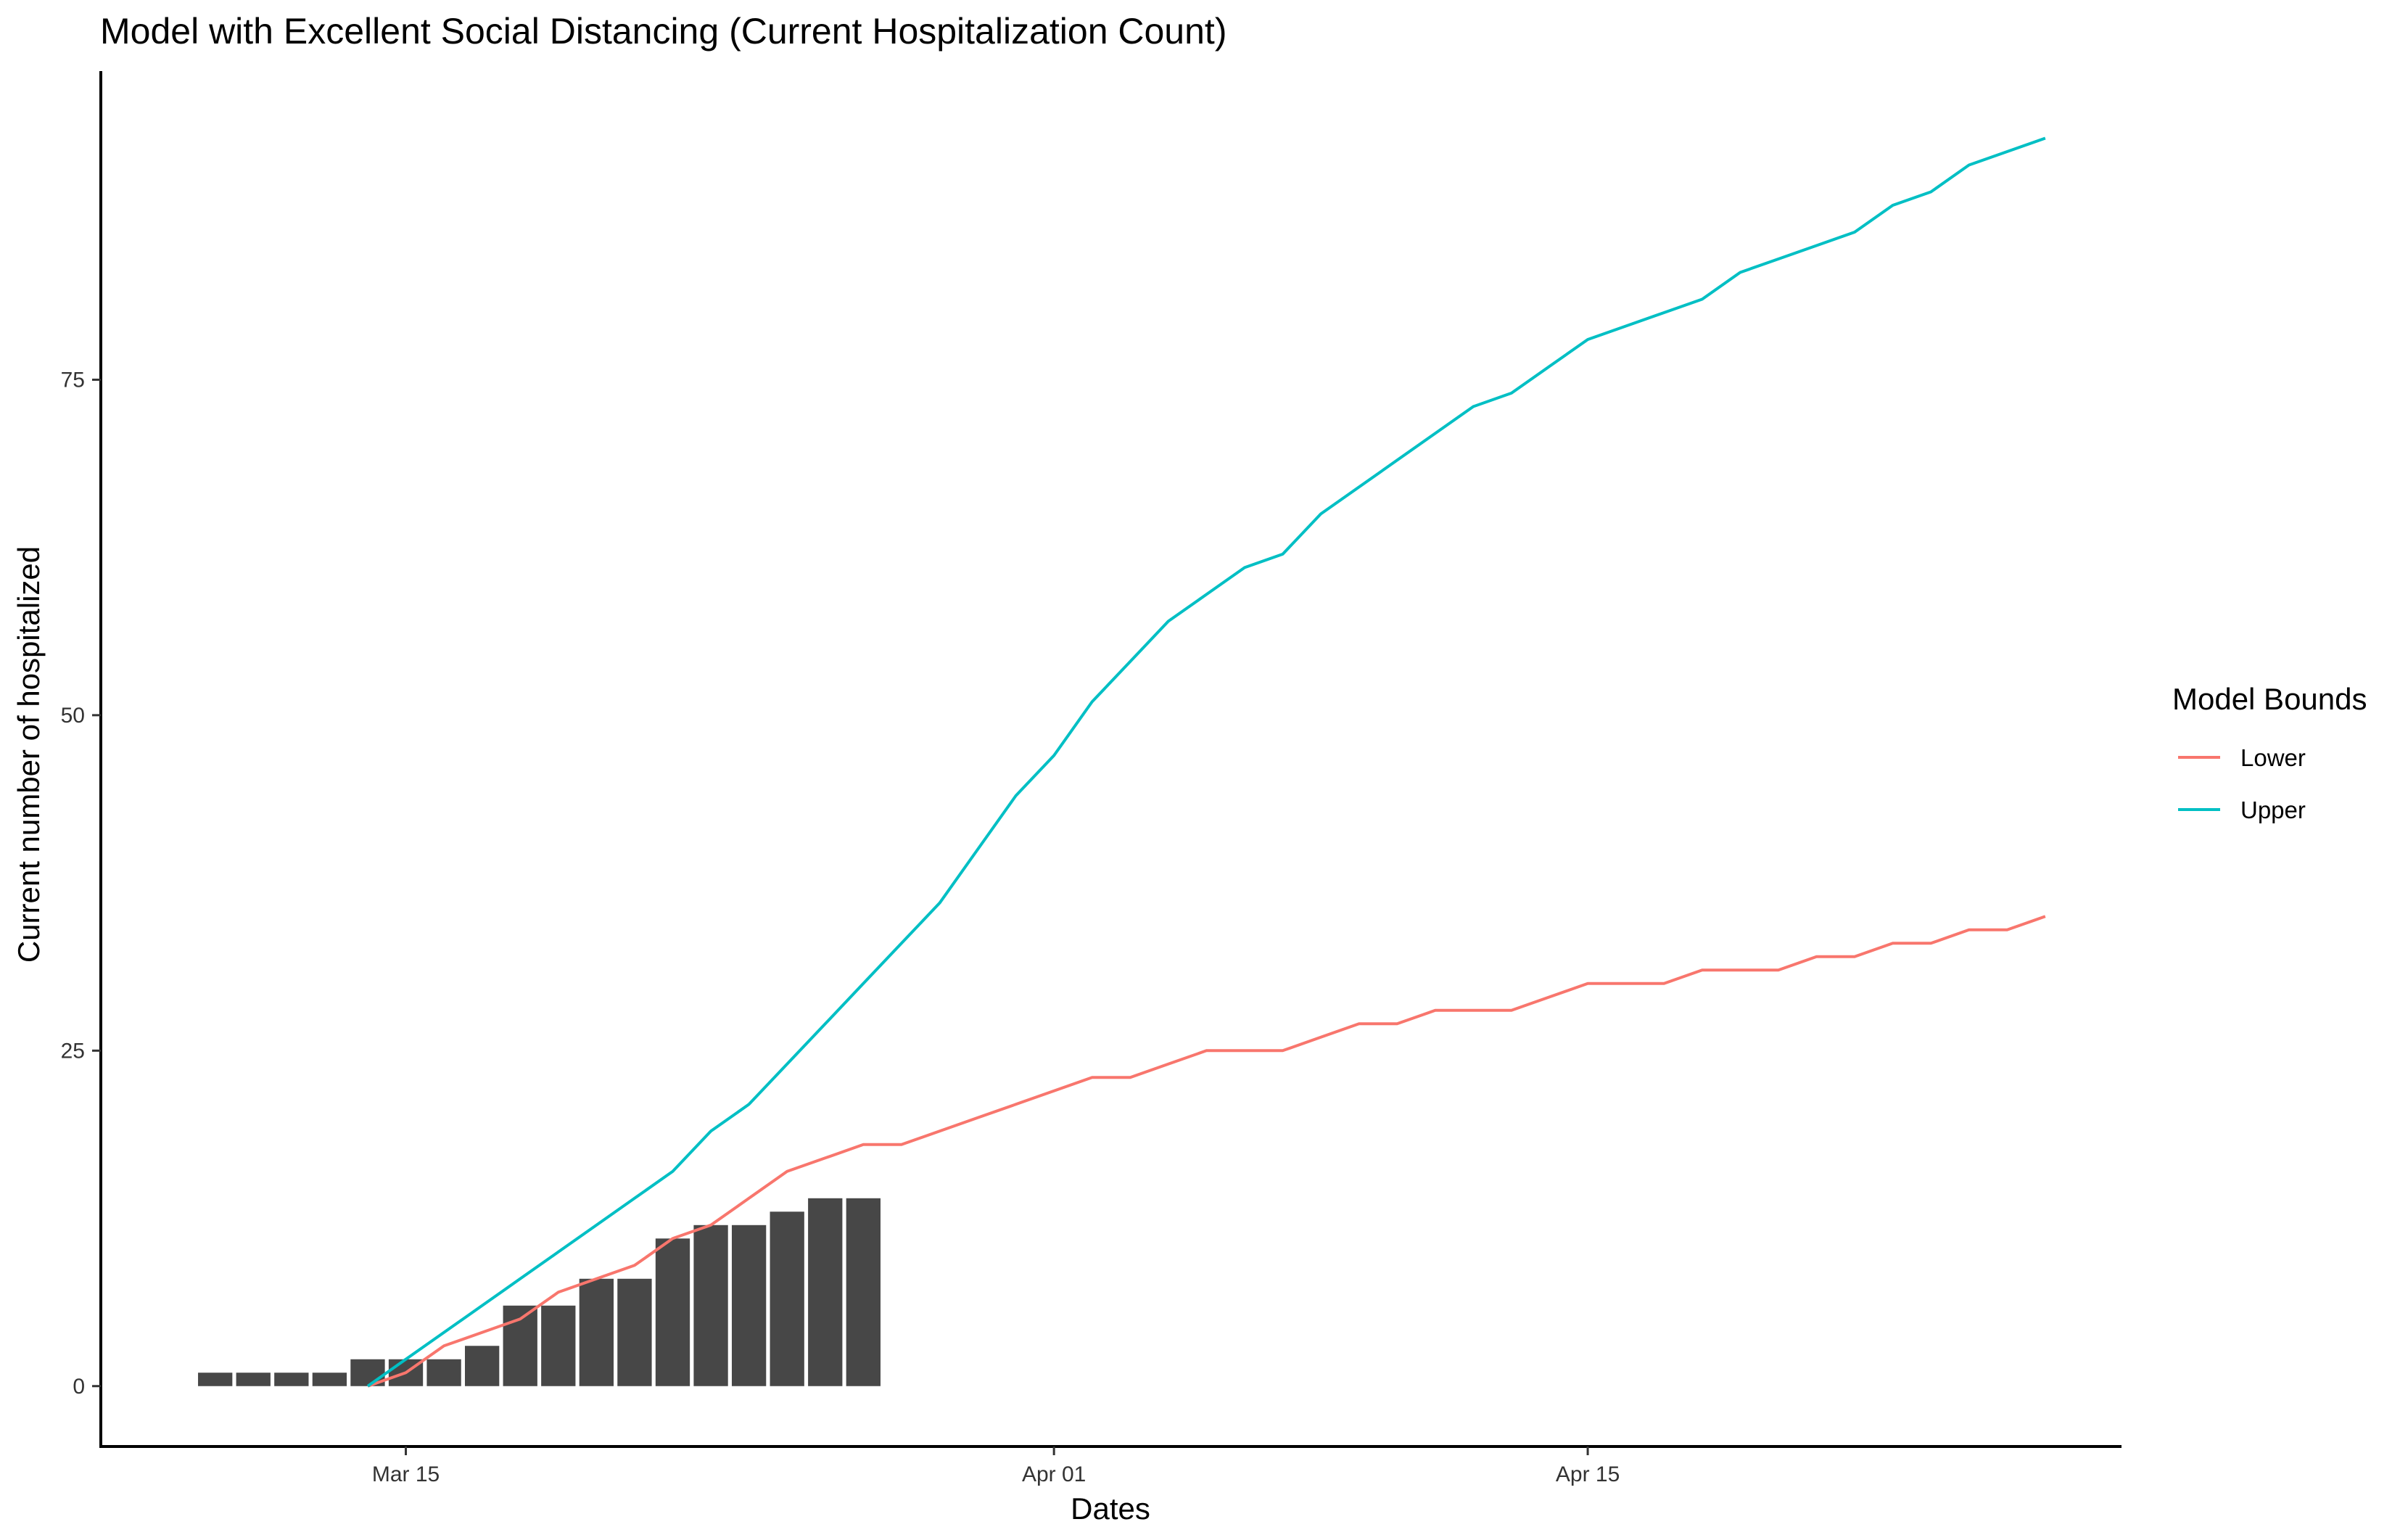  Describe the element at coordinates (29, 754) in the screenshot. I see `y-axis-title: Current number of hospitalized` at that location.